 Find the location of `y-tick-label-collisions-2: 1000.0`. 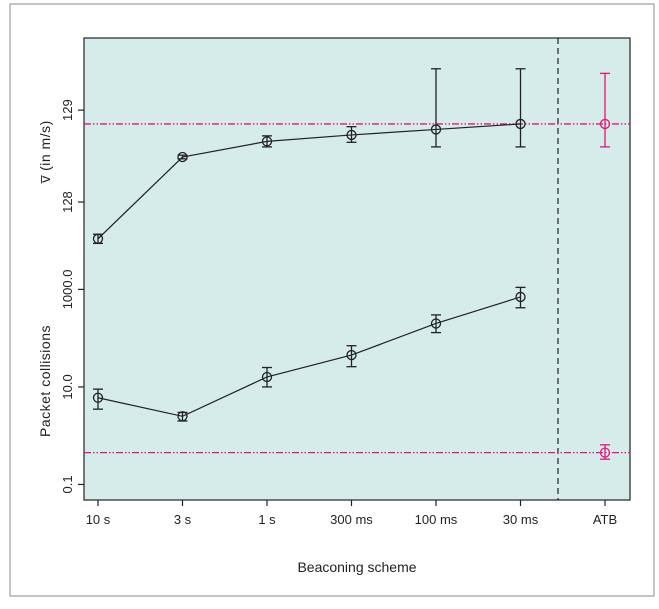

y-tick-label-collisions-2: 1000.0 is located at coordinates (67, 290).